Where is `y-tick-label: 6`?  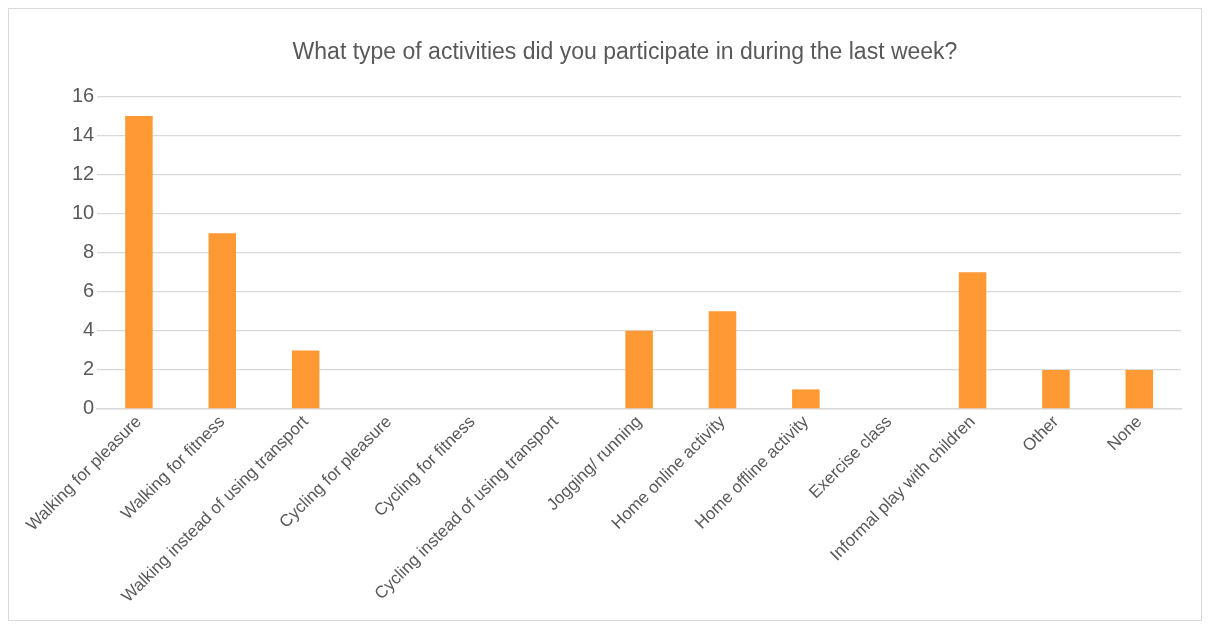 y-tick-label: 6 is located at coordinates (89, 290).